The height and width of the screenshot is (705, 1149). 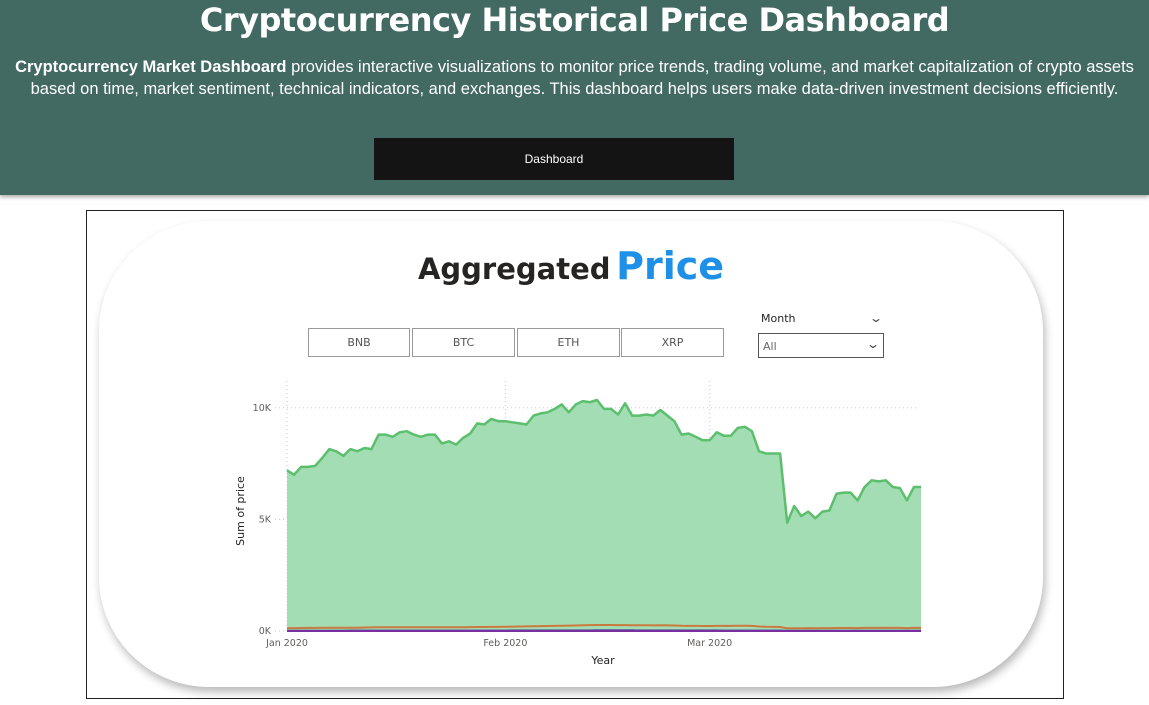 What do you see at coordinates (670, 266) in the screenshot?
I see `chart-title-part2: Price` at bounding box center [670, 266].